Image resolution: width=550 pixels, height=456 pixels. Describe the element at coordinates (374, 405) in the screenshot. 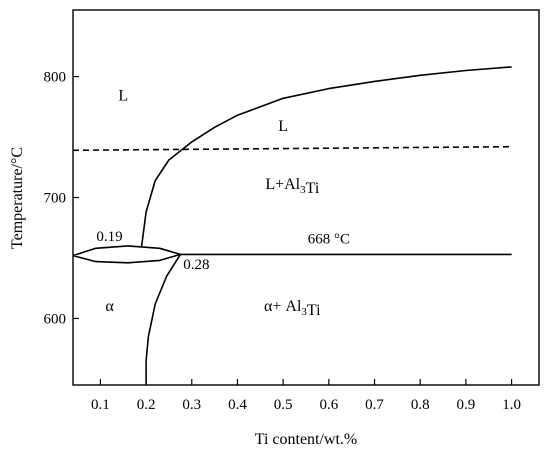

I see `x-tick-label: 0.7` at that location.